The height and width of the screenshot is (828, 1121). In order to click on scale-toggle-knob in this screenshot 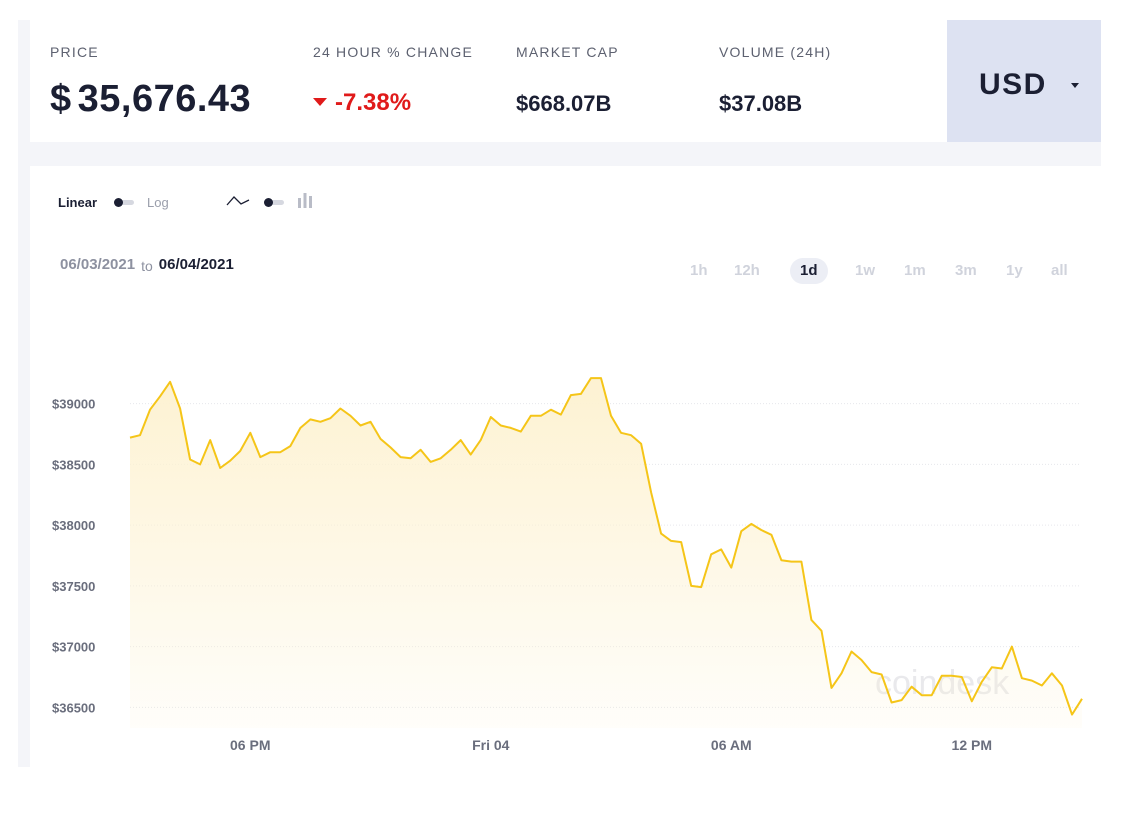, I will do `click(118, 202)`.